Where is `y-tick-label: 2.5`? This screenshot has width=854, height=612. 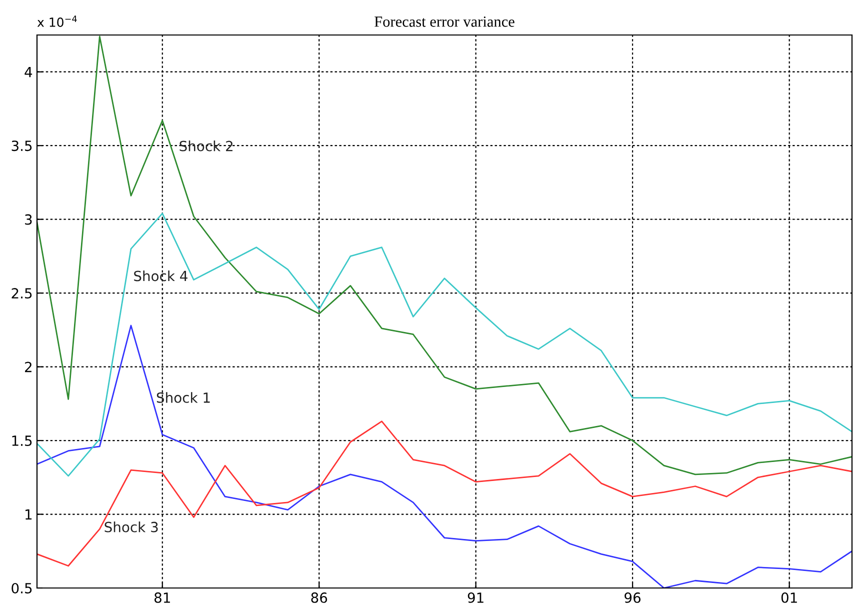
y-tick-label: 2.5 is located at coordinates (22, 293).